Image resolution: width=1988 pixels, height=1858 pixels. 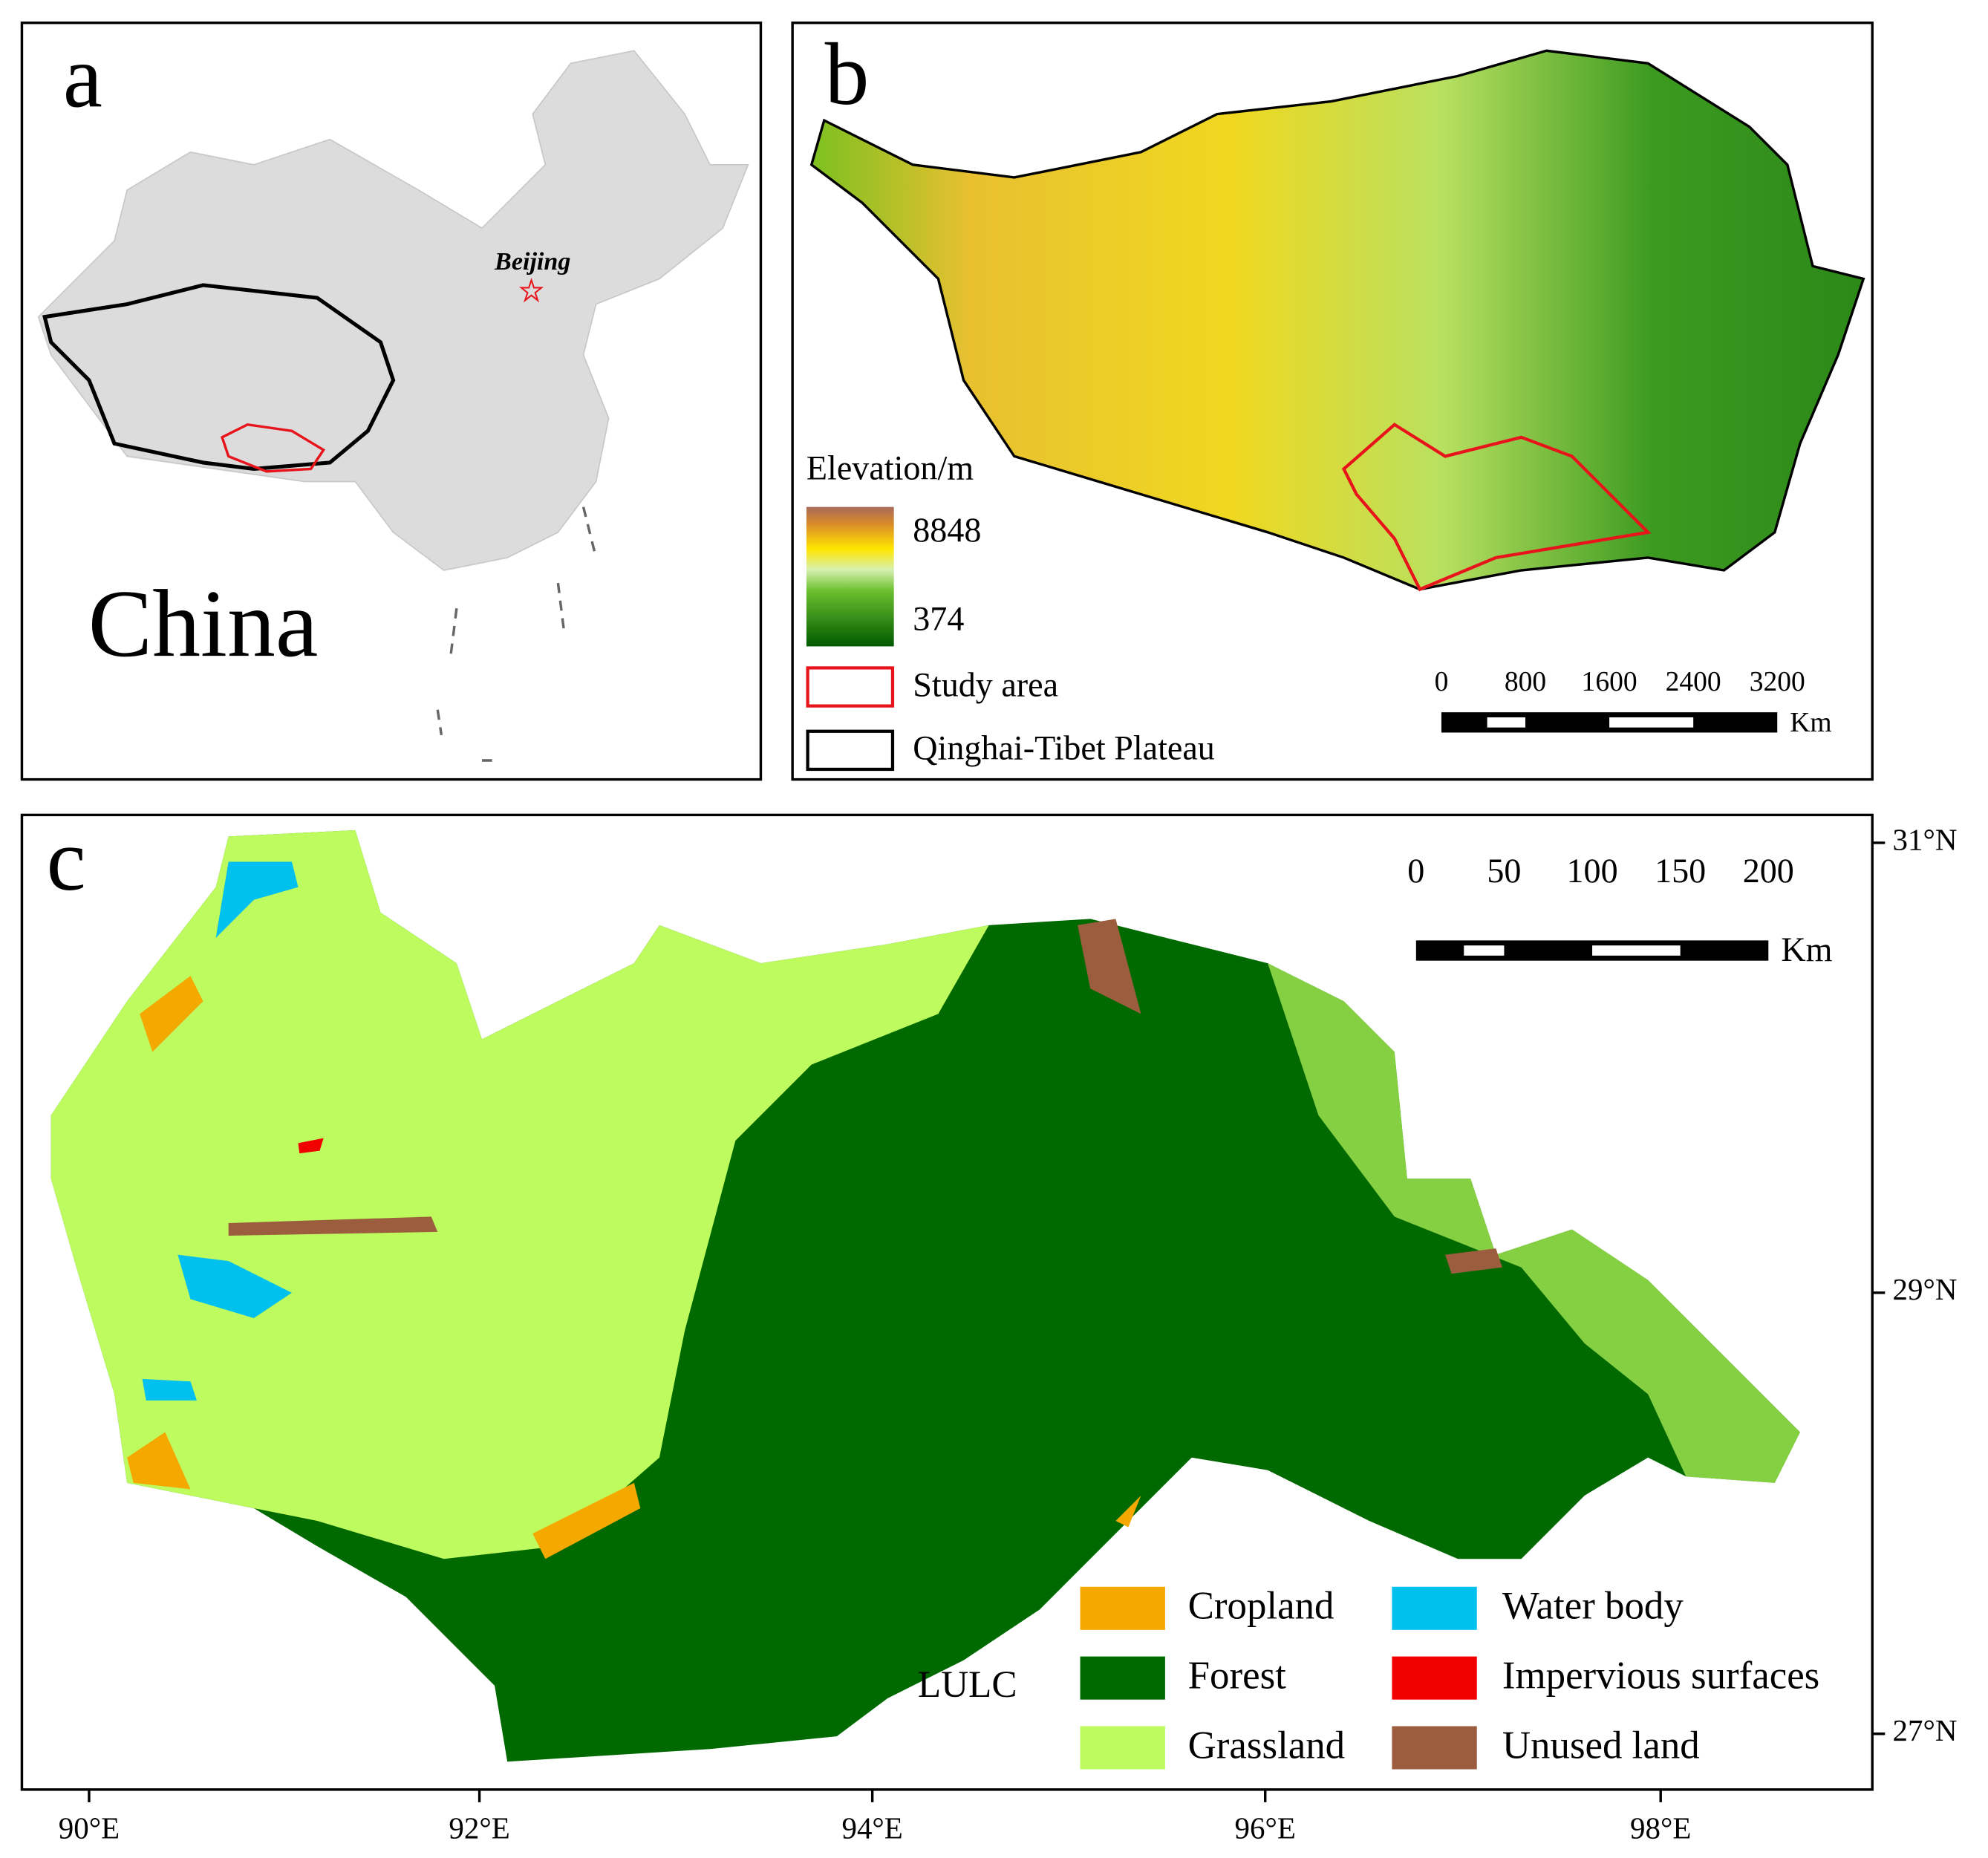 I want to click on scale-label: 150, so click(x=1680, y=871).